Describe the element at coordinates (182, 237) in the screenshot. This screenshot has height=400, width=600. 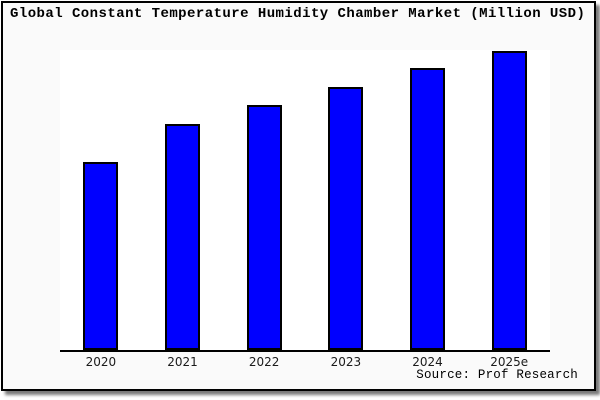
I see `bar-2021` at that location.